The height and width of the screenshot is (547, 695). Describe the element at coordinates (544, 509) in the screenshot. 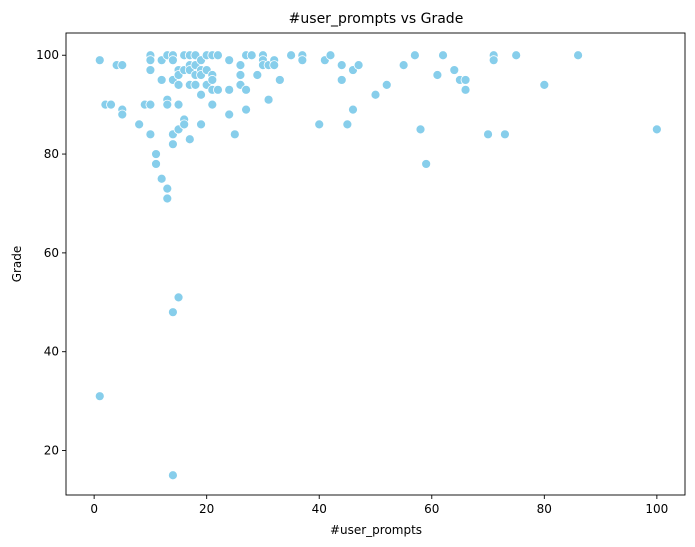

I see `x-tick-label: 80` at that location.